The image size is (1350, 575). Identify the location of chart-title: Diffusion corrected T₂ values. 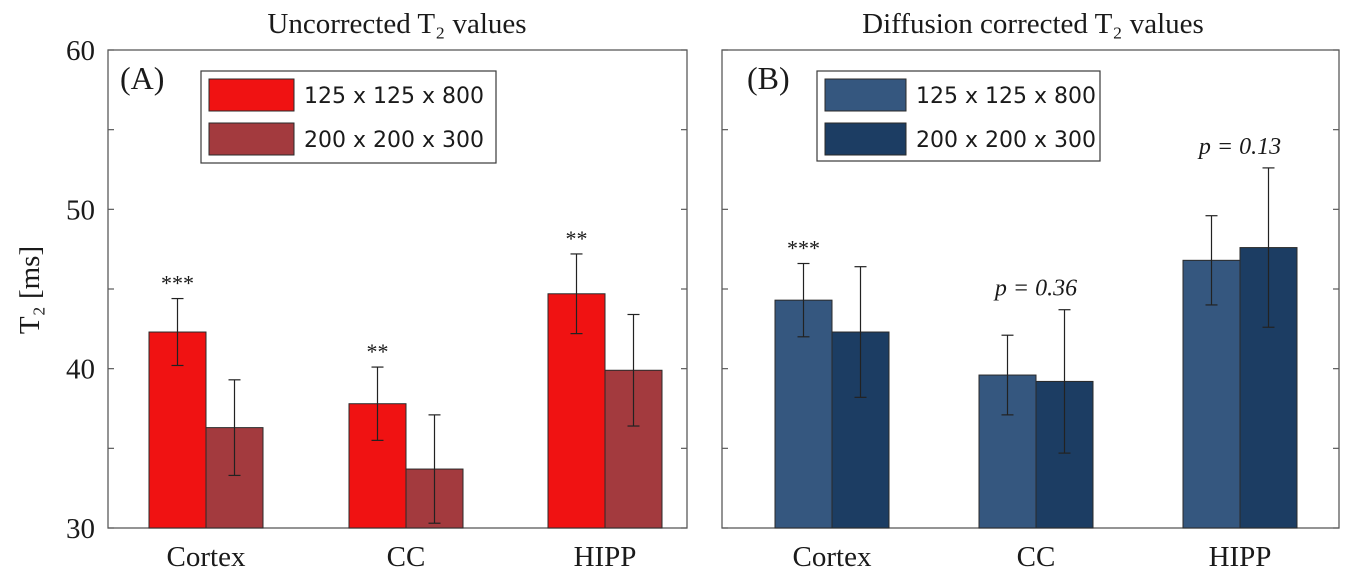
(1033, 24).